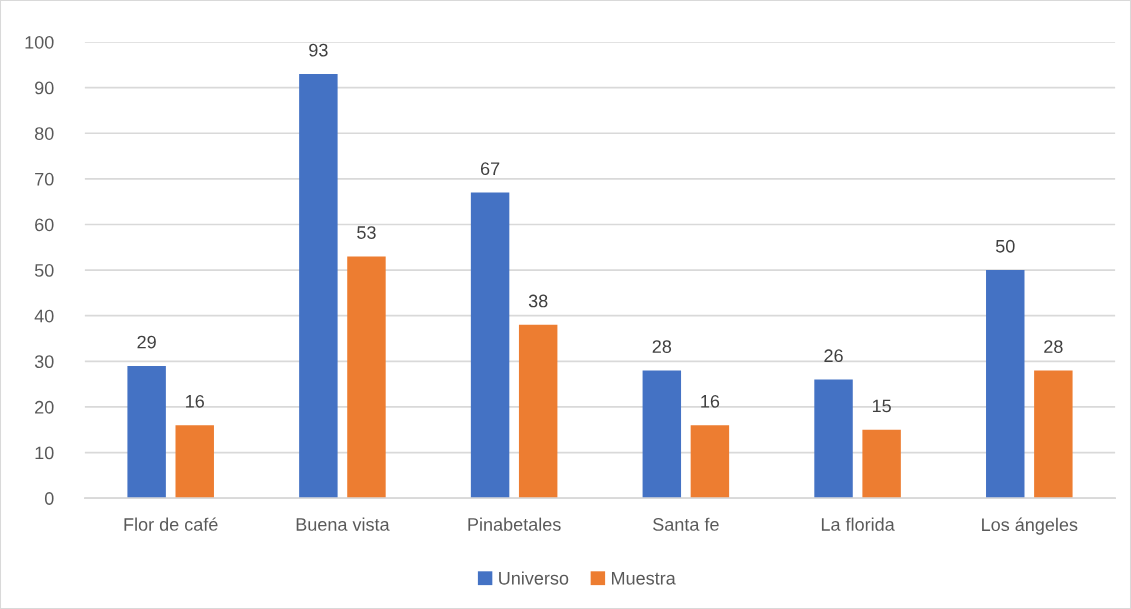  What do you see at coordinates (44, 316) in the screenshot?
I see `y-tick-label: 40` at bounding box center [44, 316].